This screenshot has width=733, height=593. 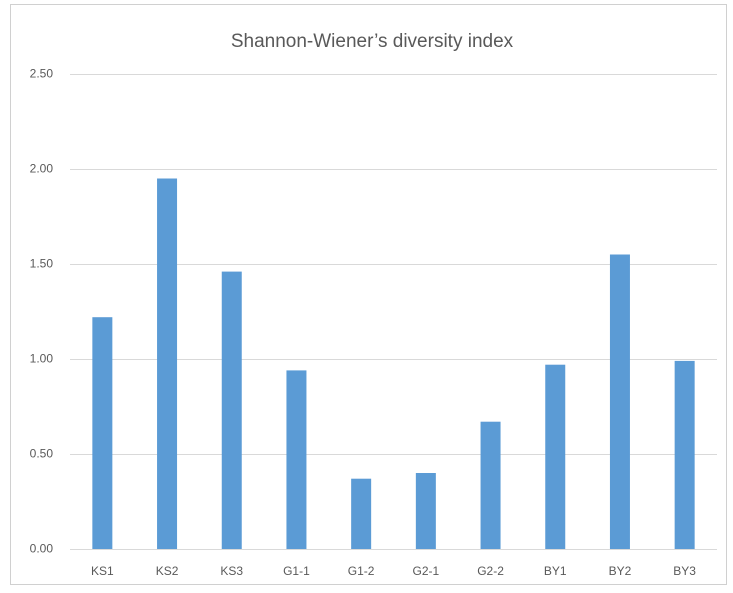 I want to click on x-tick-label: G2-2, so click(x=490, y=571).